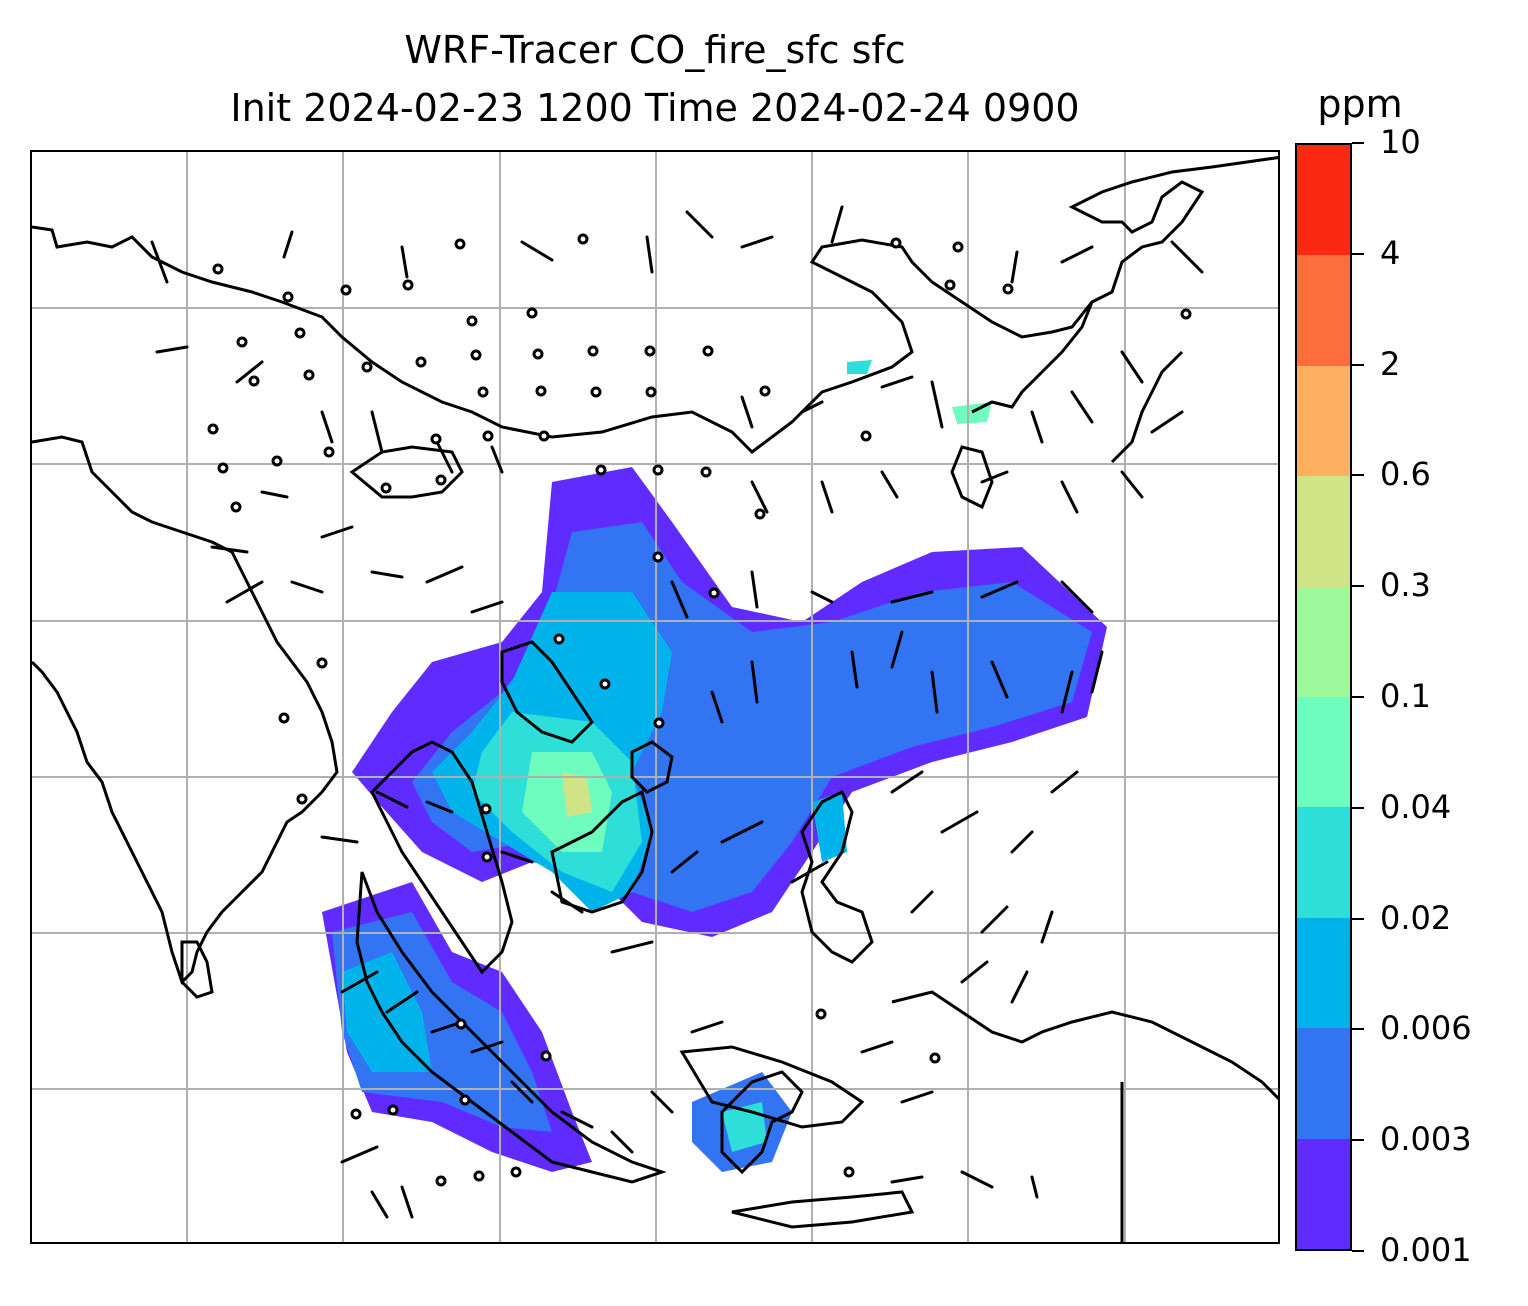  Describe the element at coordinates (1405, 696) in the screenshot. I see `colorbar-tick-label: 0.1` at that location.